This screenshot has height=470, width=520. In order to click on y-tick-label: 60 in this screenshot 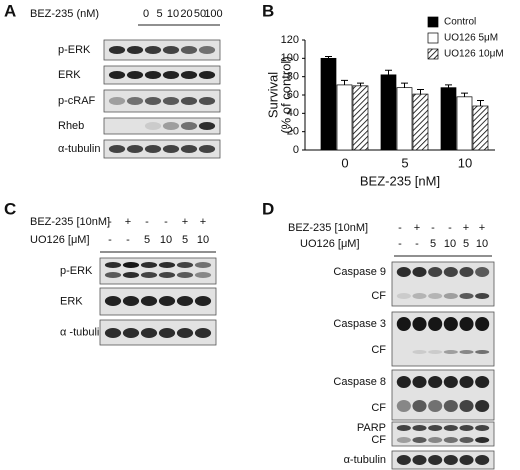, I will do `click(293, 95)`.